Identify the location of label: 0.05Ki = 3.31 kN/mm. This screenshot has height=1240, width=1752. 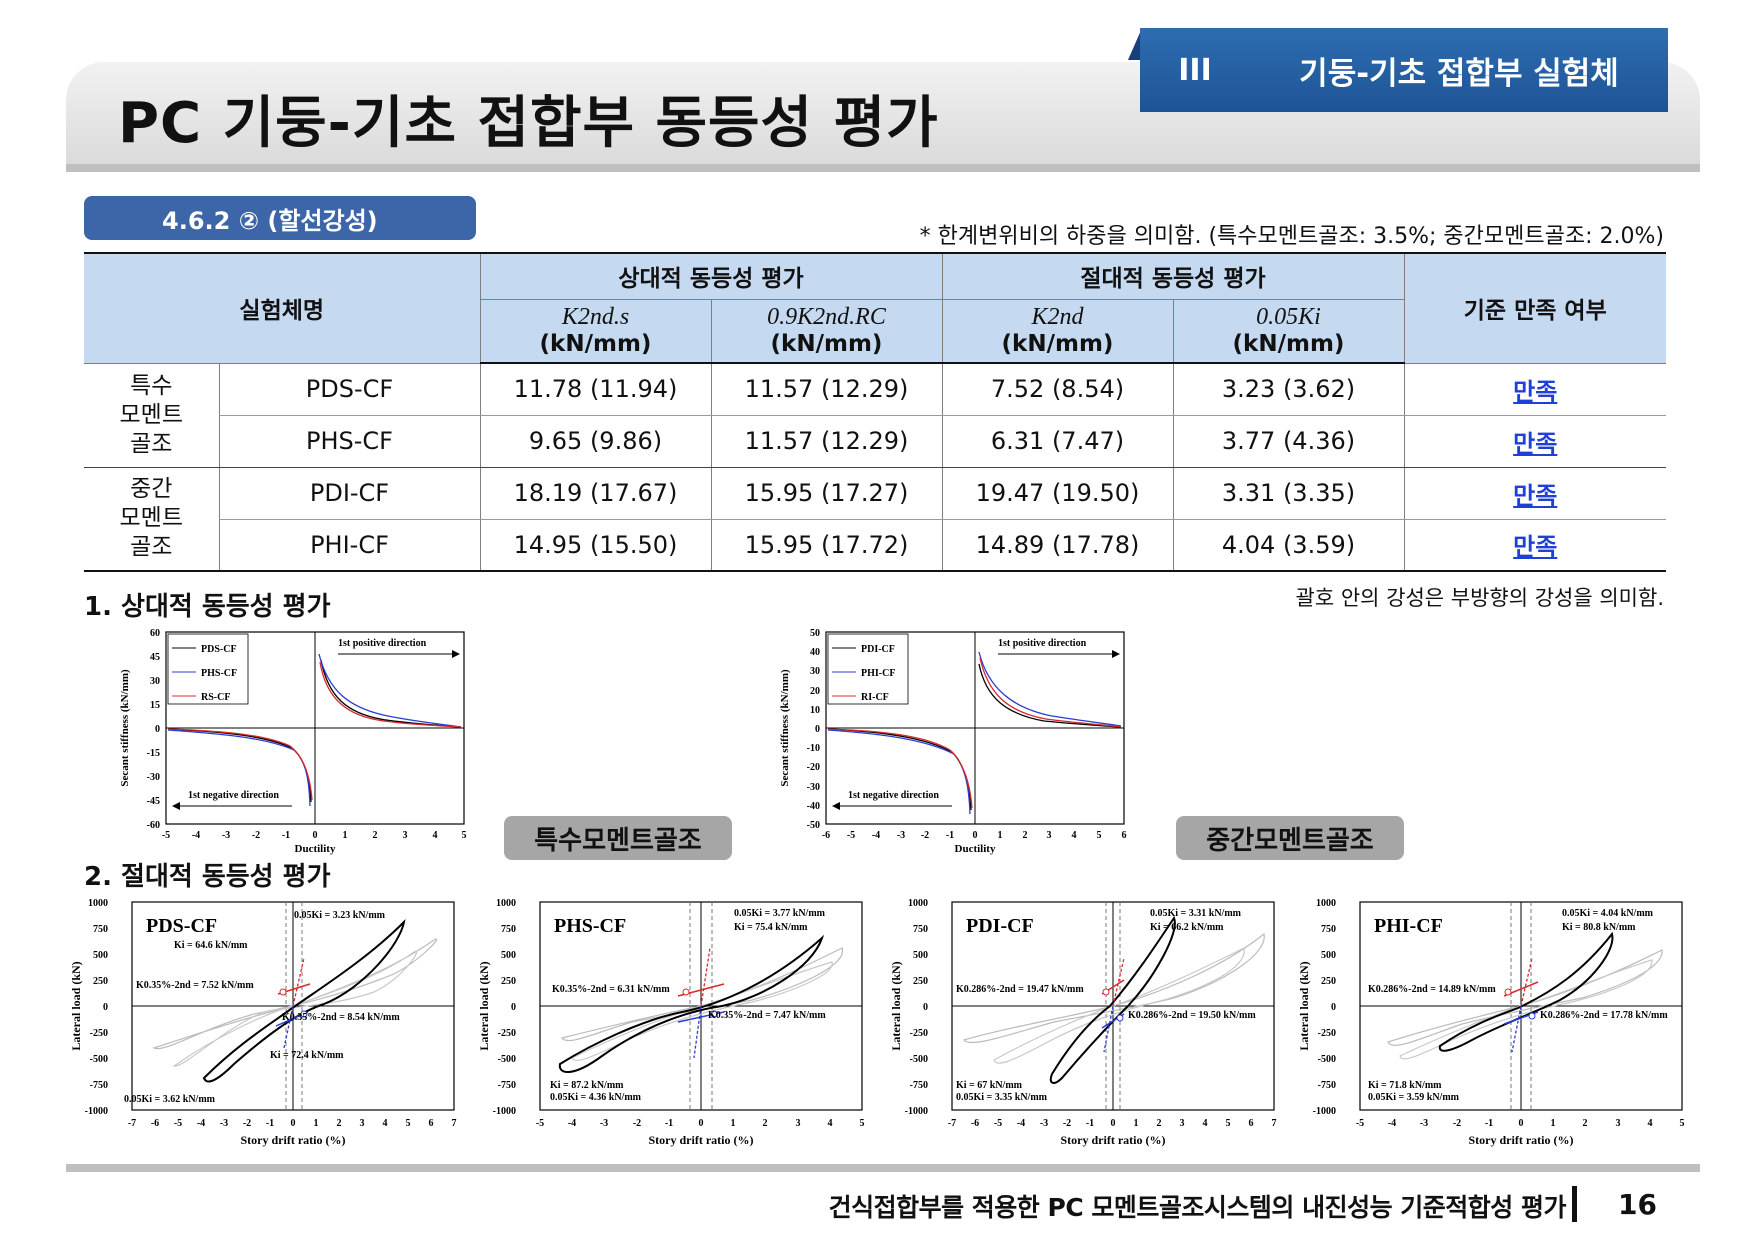
(1196, 913).